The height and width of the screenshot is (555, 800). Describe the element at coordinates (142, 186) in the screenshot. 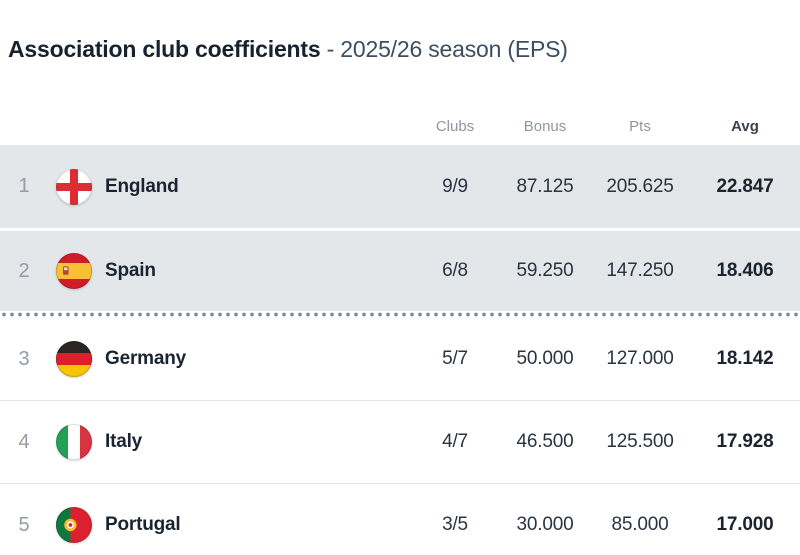

I see `country-name: England` at that location.